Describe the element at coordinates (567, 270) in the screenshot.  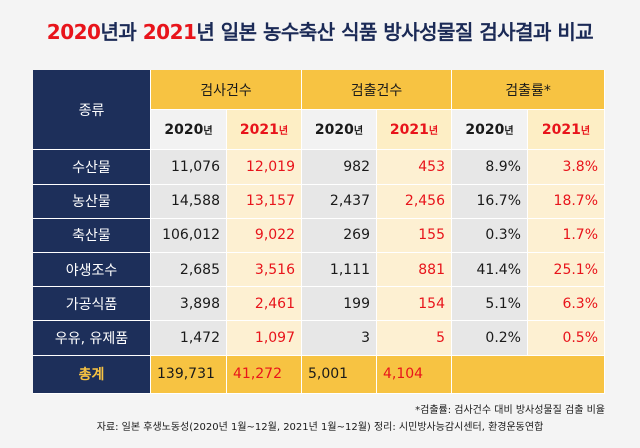
I see `cell-rate-2021: 25.1%` at that location.